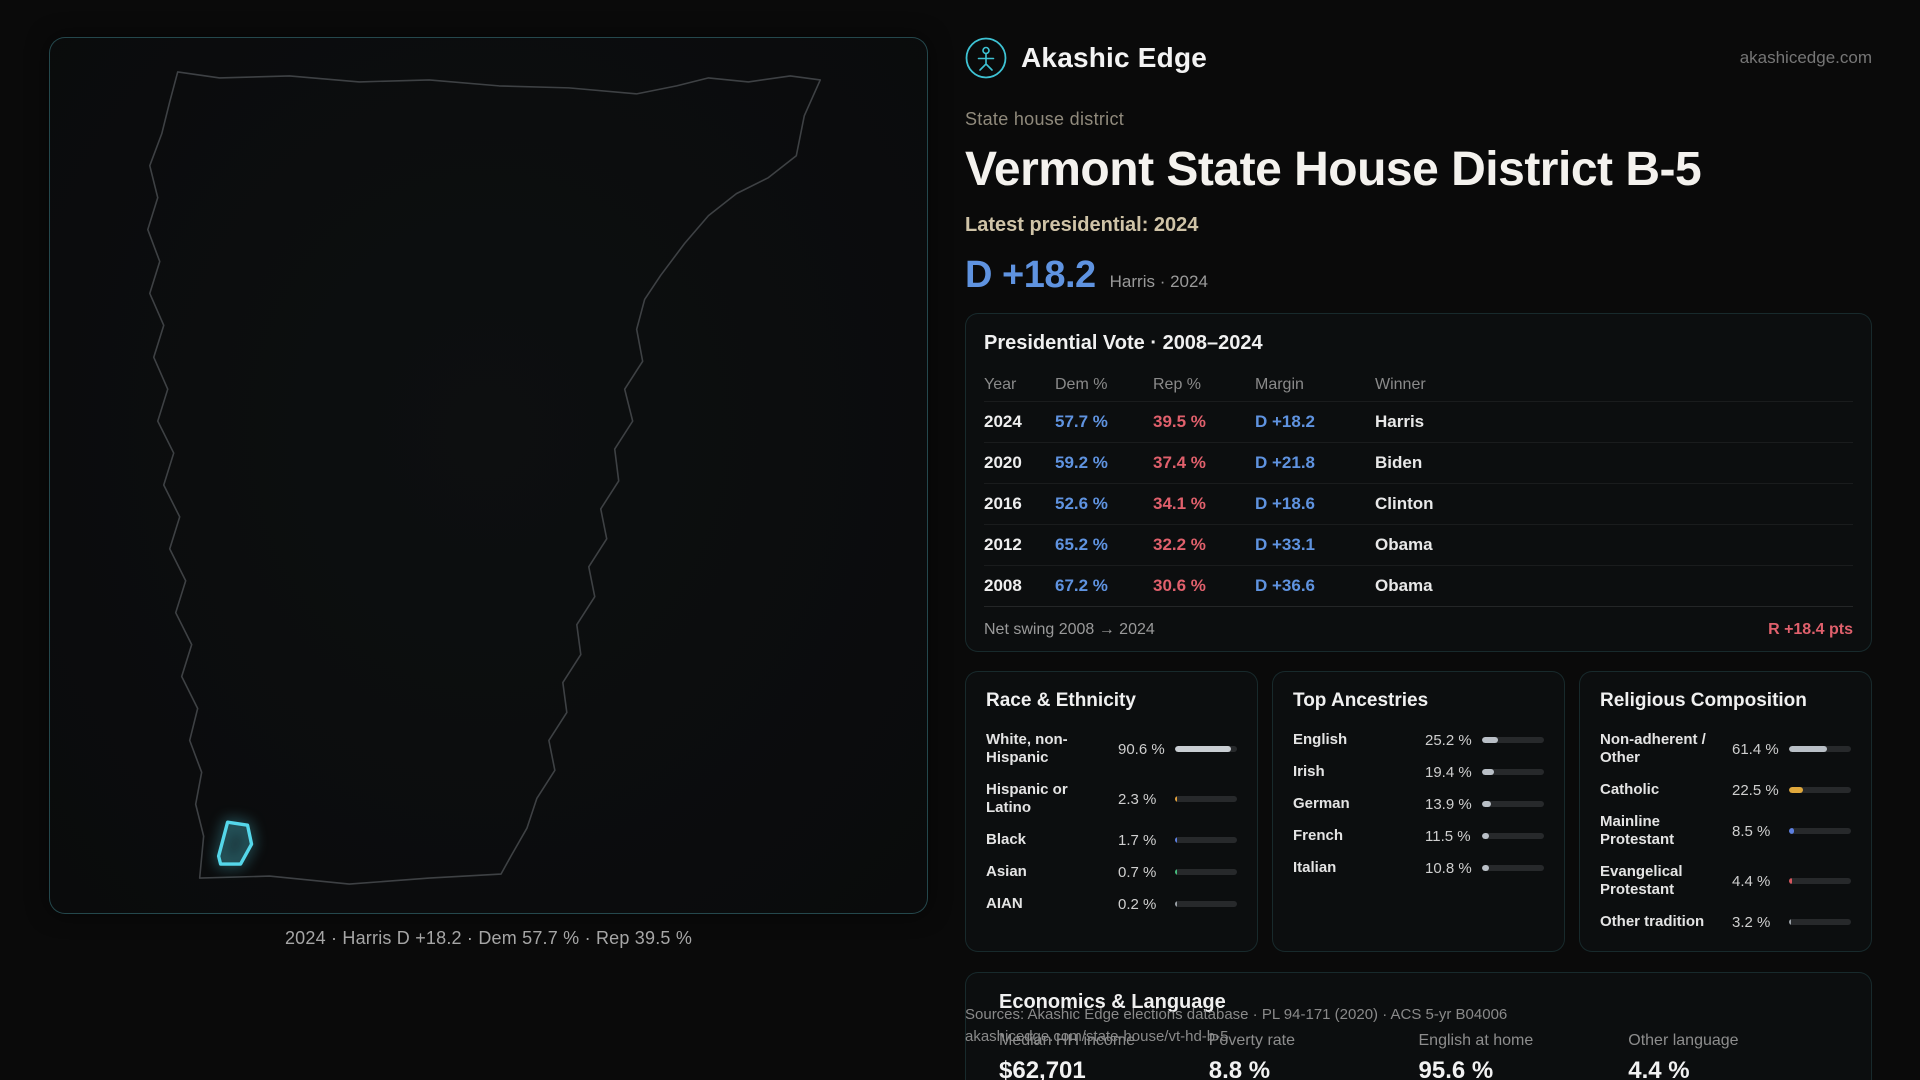 The image size is (1920, 1080). I want to click on ancestry-label: English, so click(1320, 739).